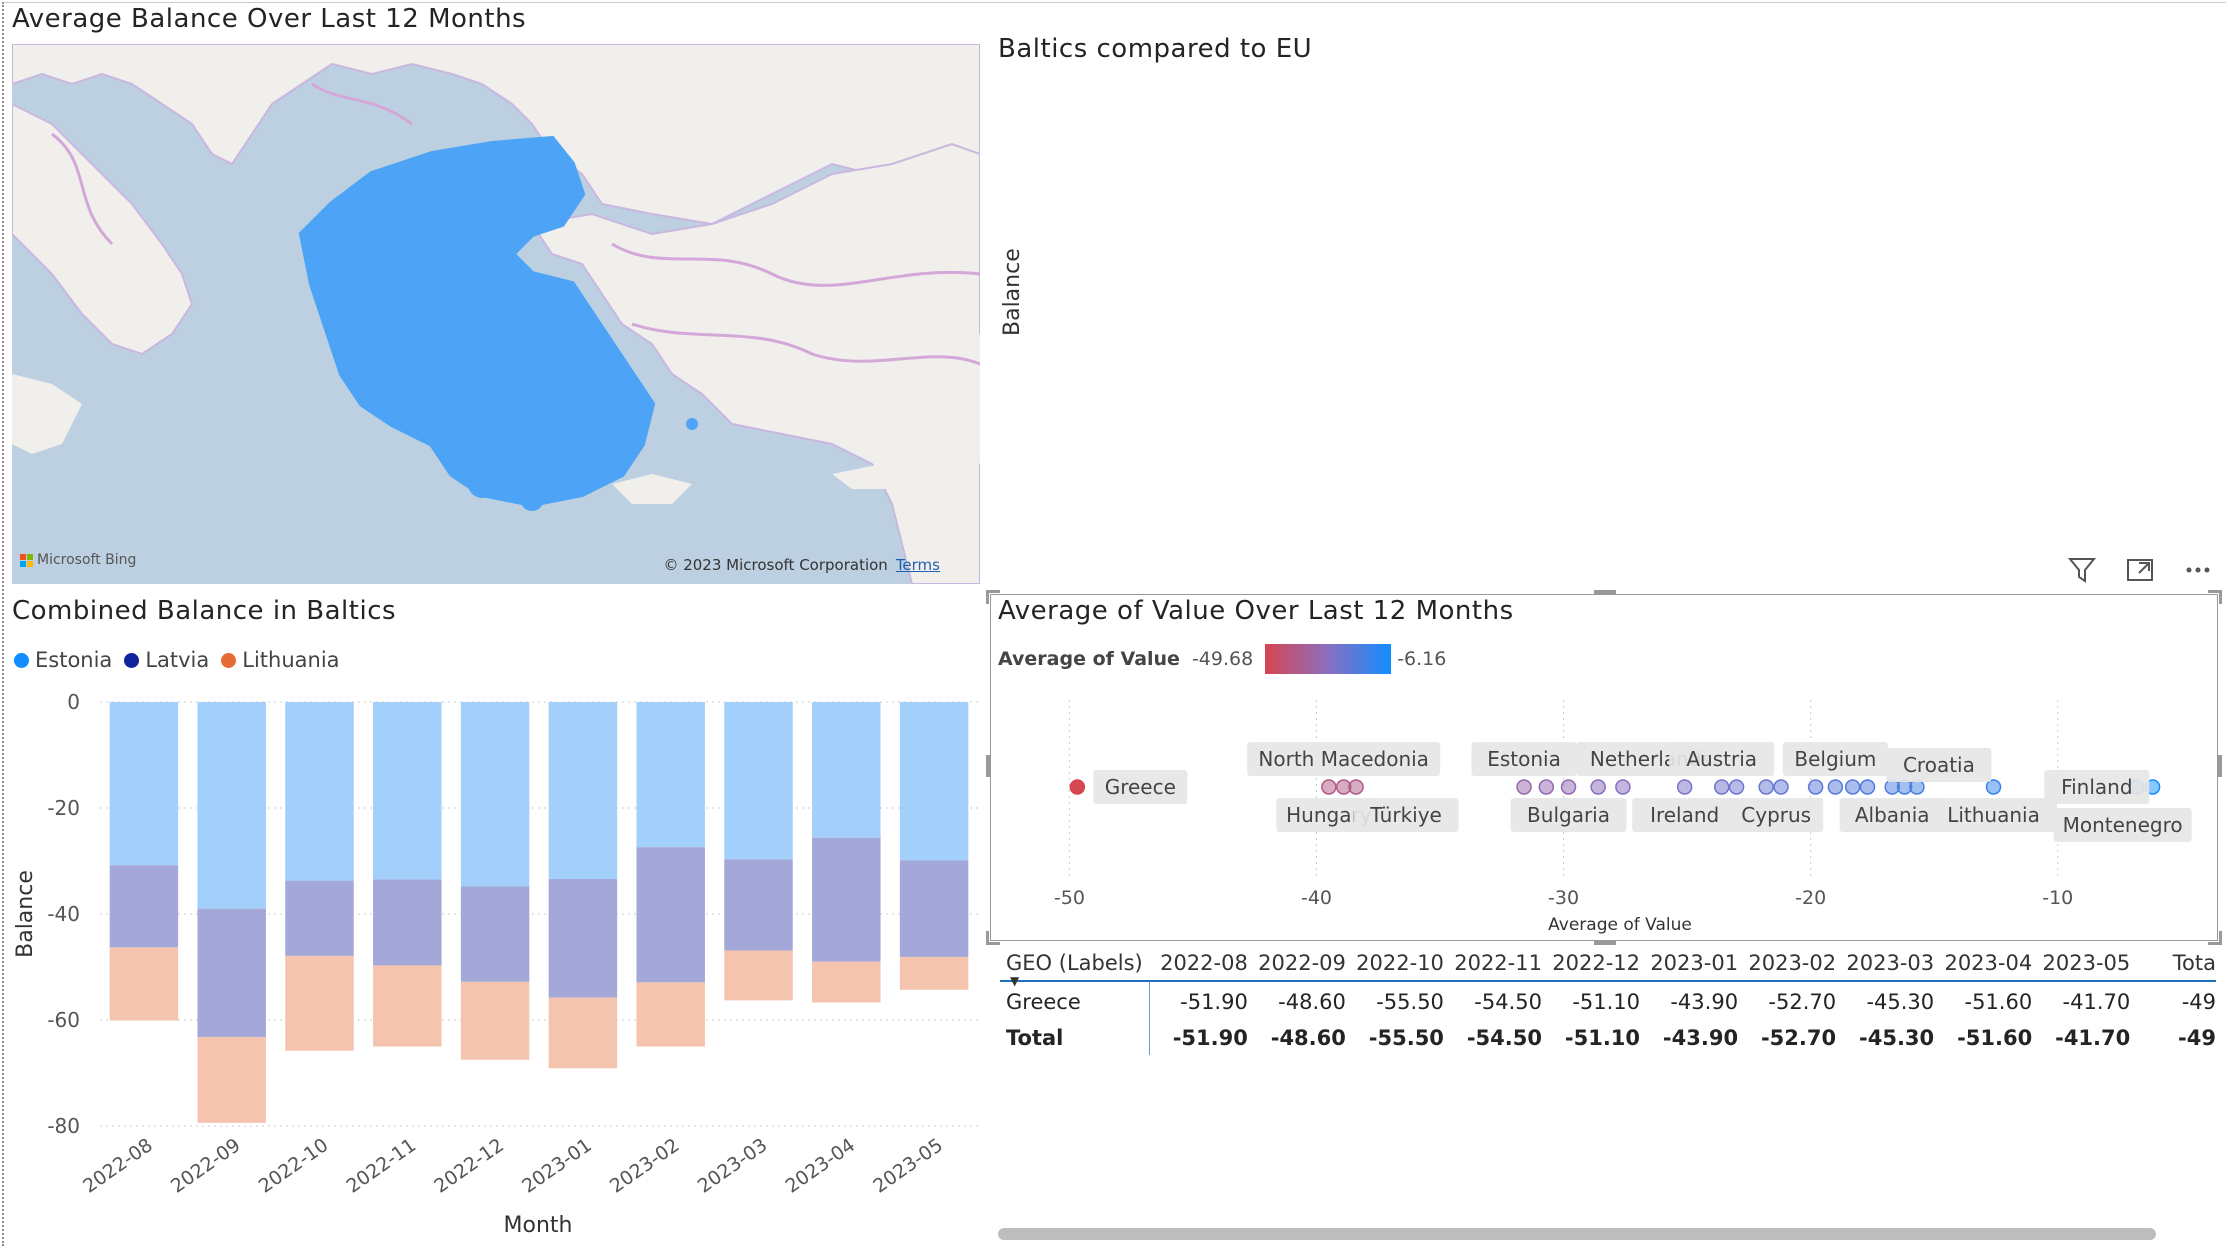 The image size is (2228, 1249). I want to click on focus-mode-icon, so click(2140, 570).